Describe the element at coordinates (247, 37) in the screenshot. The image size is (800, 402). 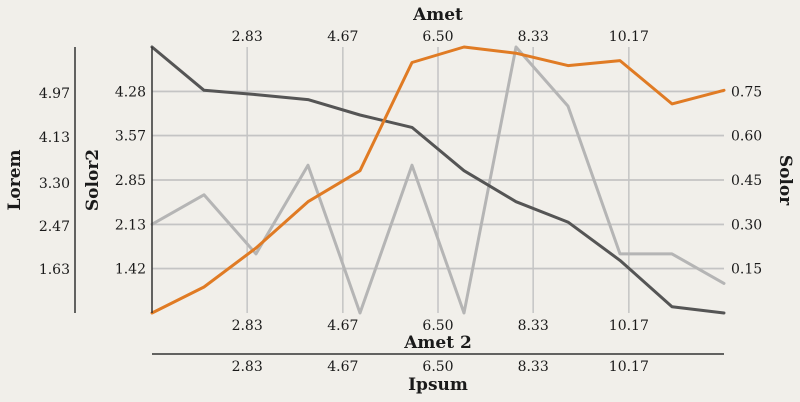
I see `x-top-tick-label-0: 2.83` at that location.